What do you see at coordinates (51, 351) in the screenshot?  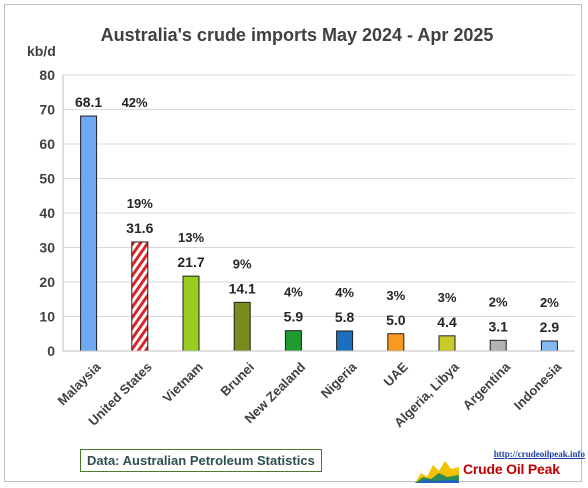 I see `y-tick-label: 0` at bounding box center [51, 351].